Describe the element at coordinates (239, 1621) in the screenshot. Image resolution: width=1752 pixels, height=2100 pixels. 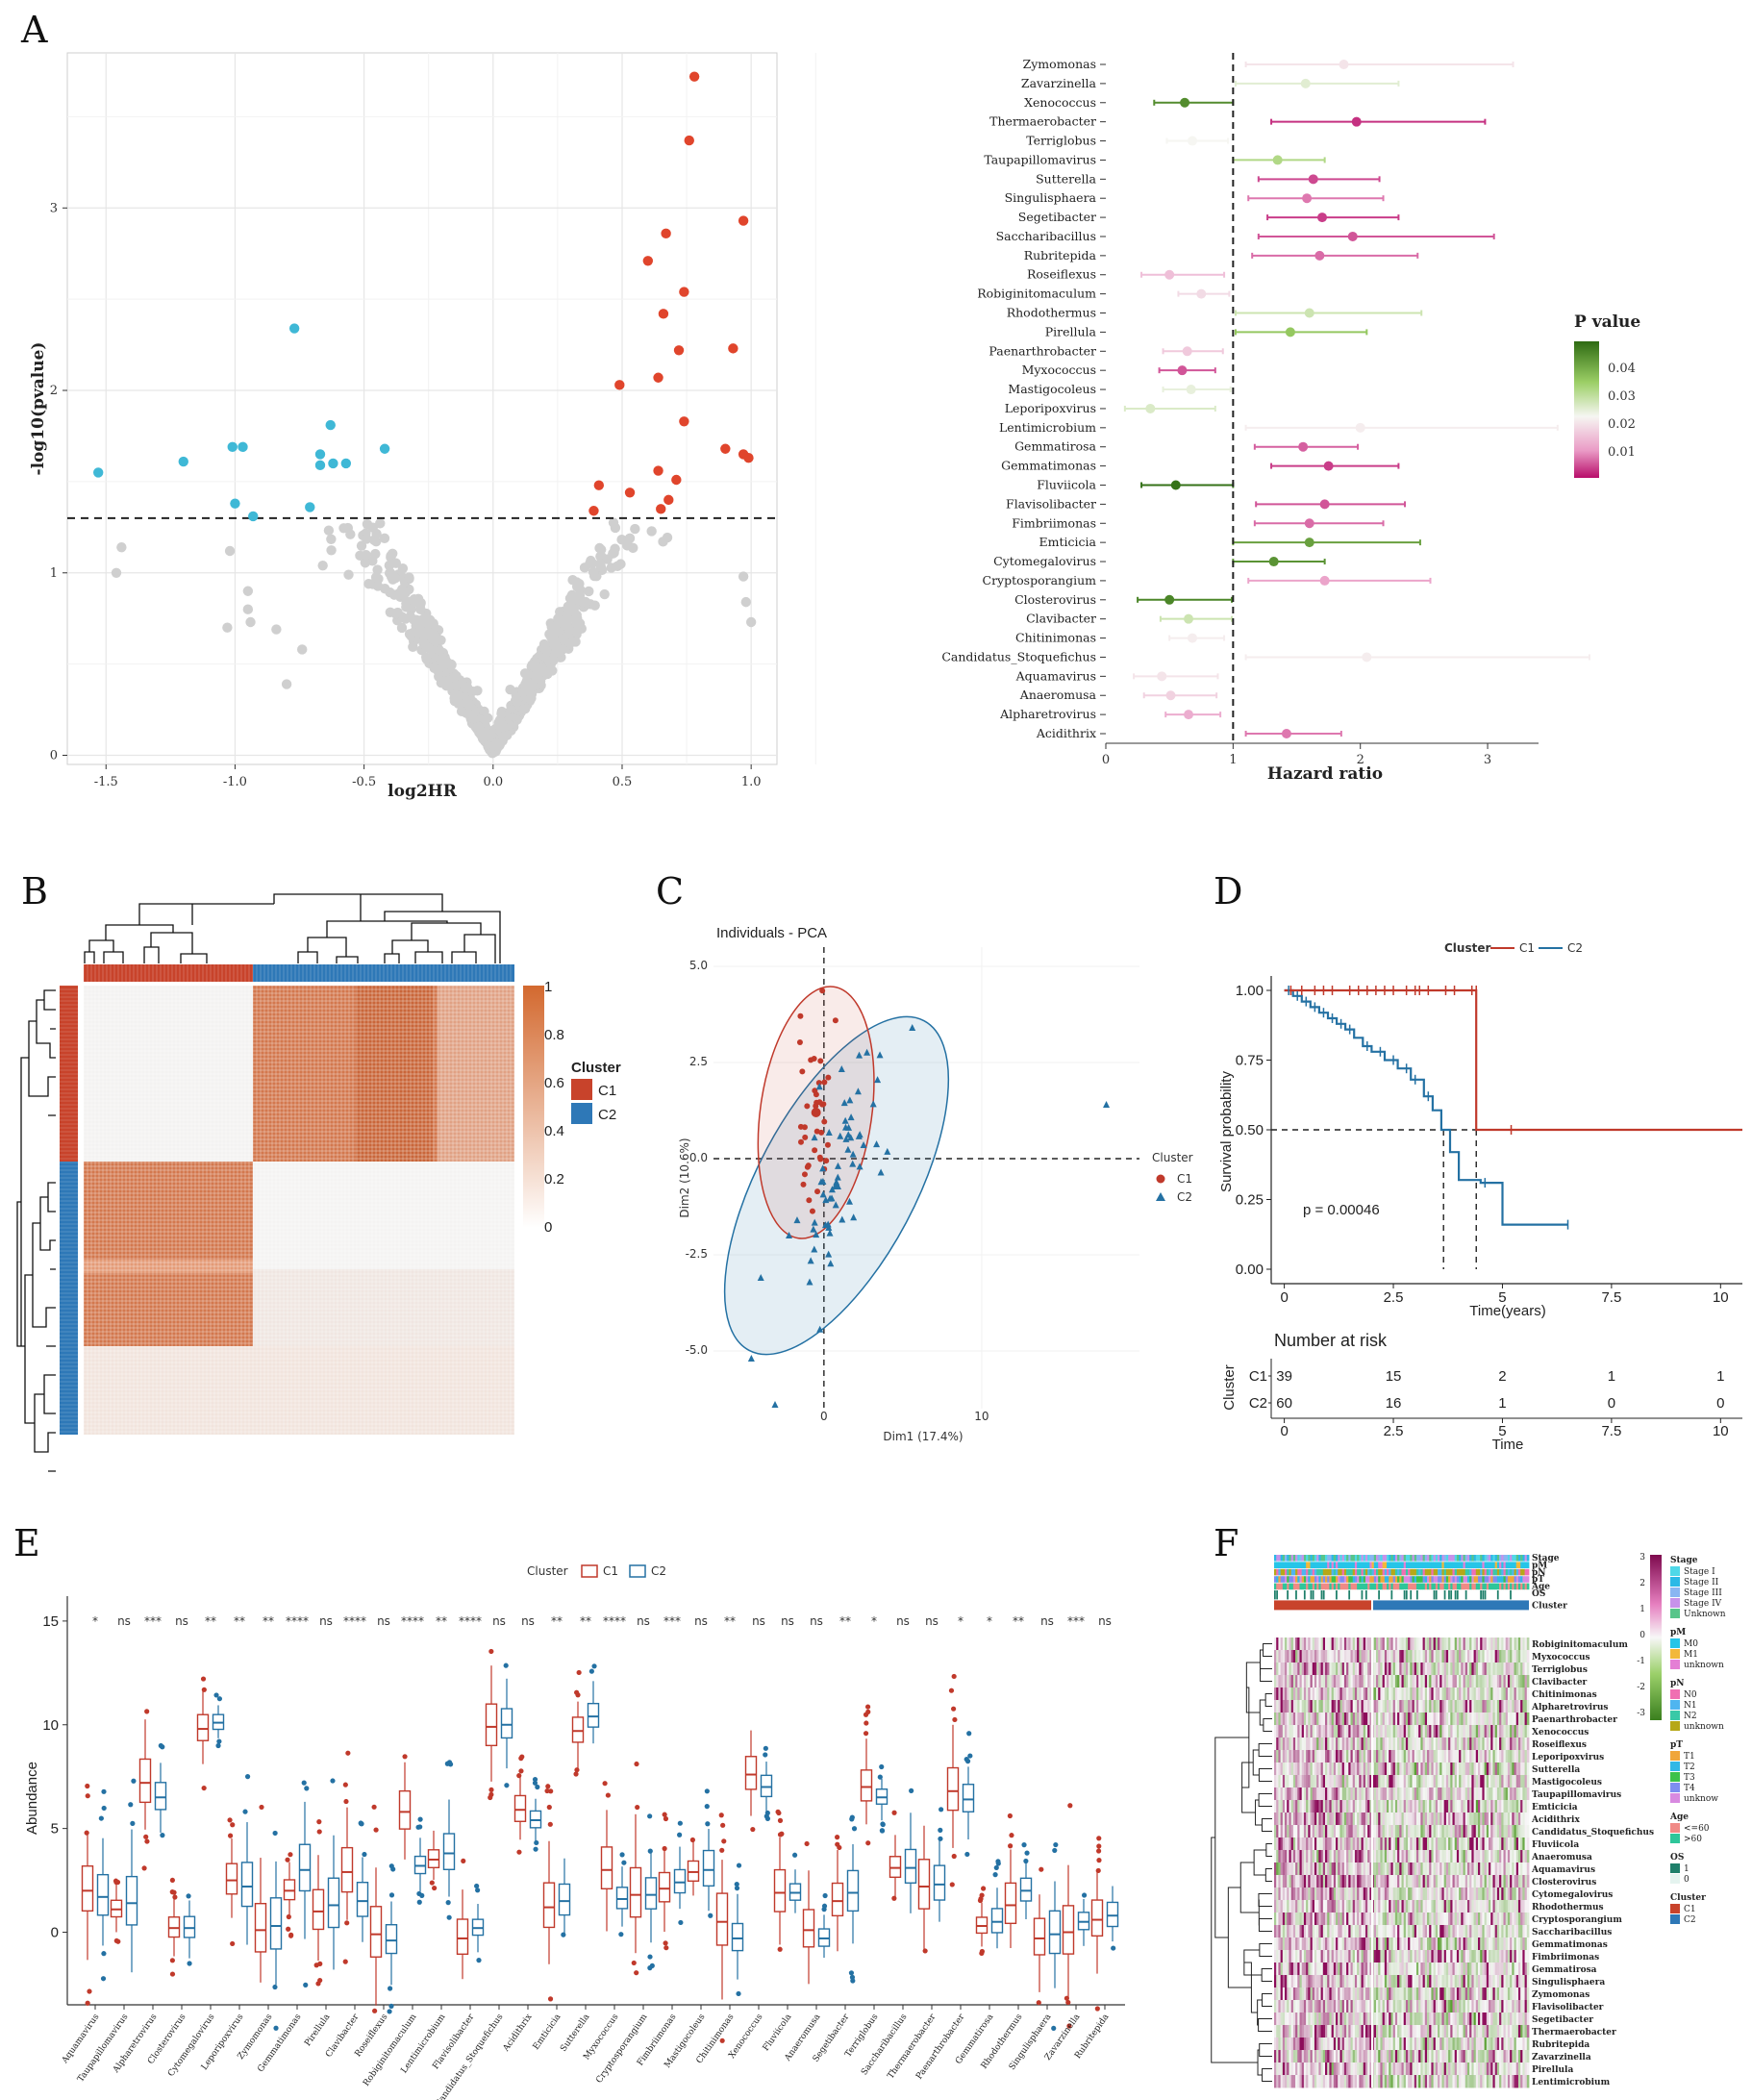
I see `boxplot-significance: **` at that location.